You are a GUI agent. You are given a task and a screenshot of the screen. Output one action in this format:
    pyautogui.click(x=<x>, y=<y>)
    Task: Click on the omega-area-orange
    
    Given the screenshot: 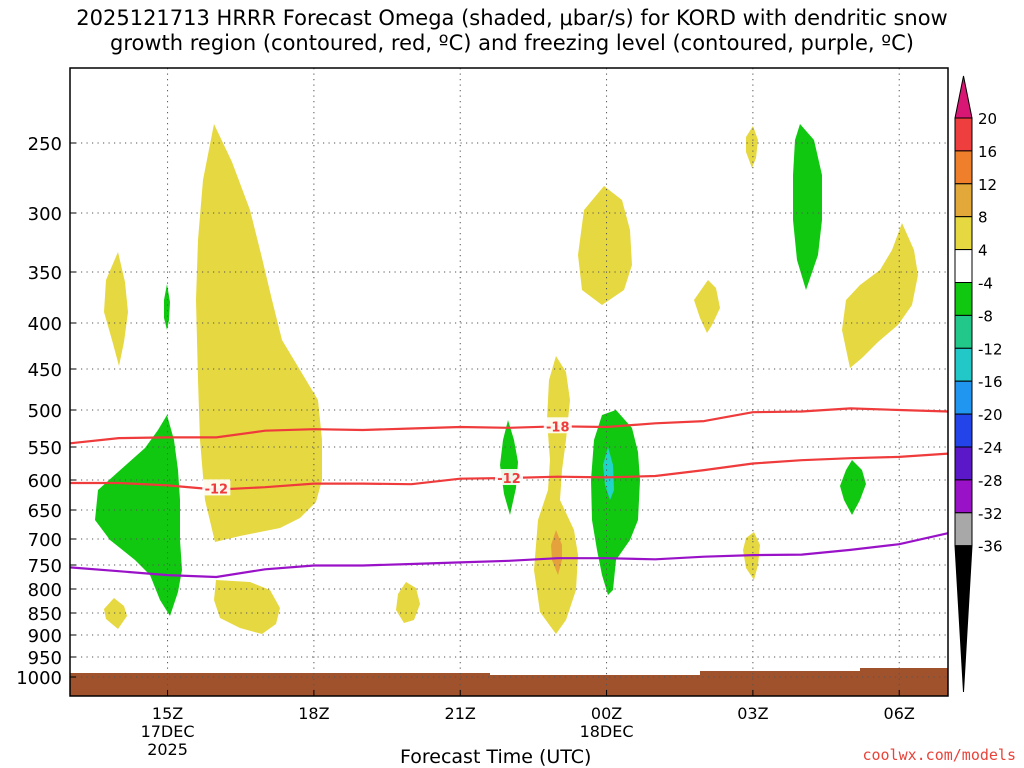 What is the action you would take?
    pyautogui.click(x=556, y=552)
    